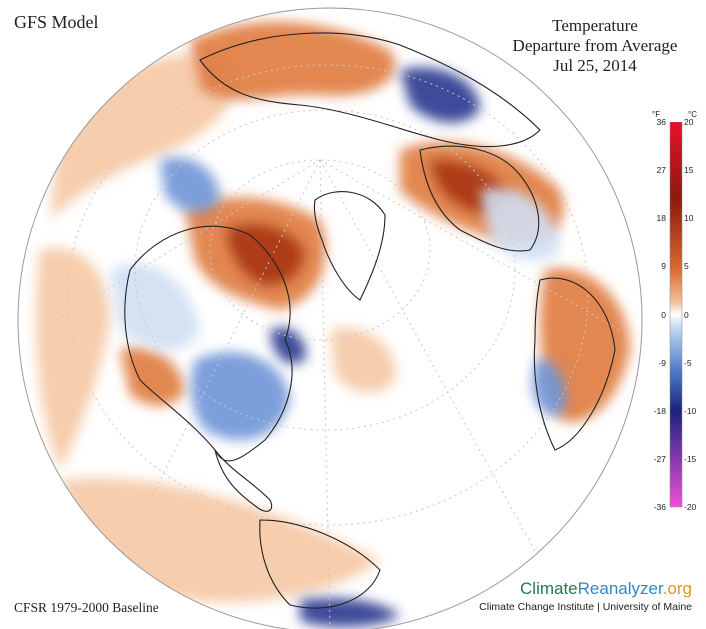 This screenshot has width=706, height=629. I want to click on warm-arctic-siberia-region, so click(293, 60).